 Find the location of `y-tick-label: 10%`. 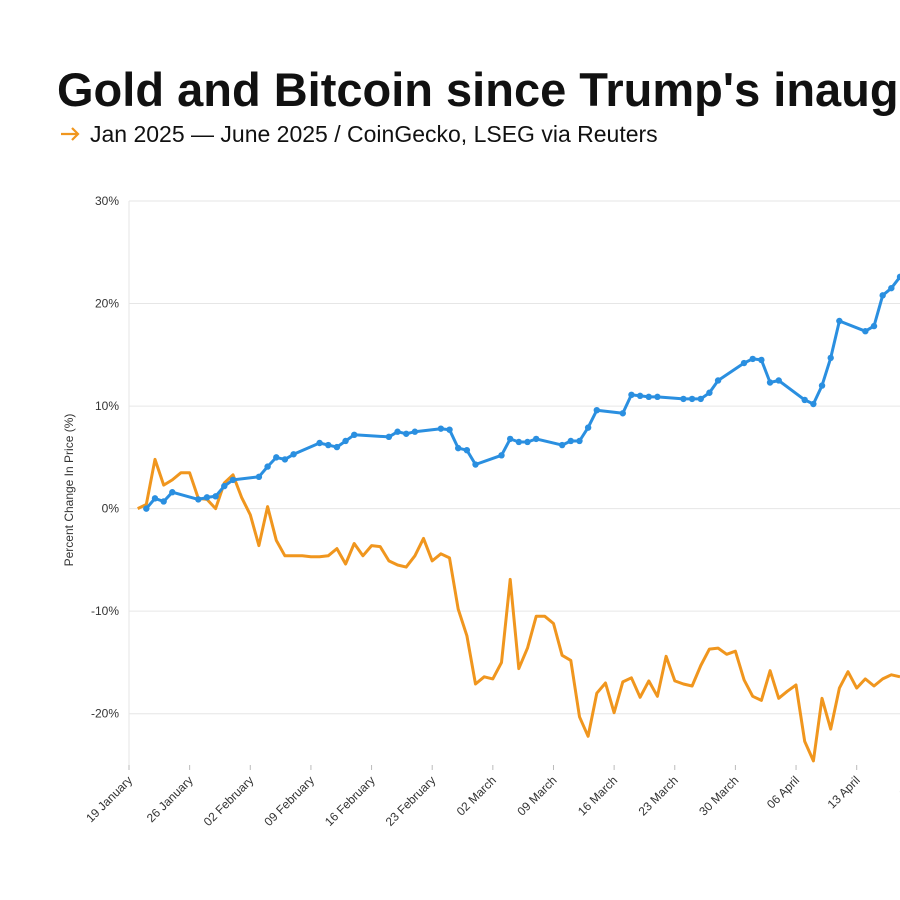

y-tick-label: 10% is located at coordinates (107, 406).